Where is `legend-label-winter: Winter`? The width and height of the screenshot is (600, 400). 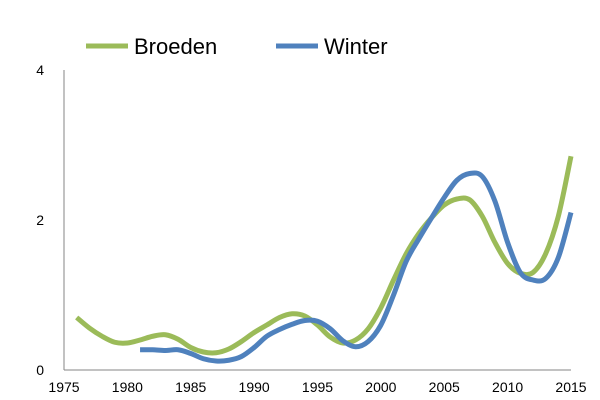
legend-label-winter: Winter is located at coordinates (356, 46).